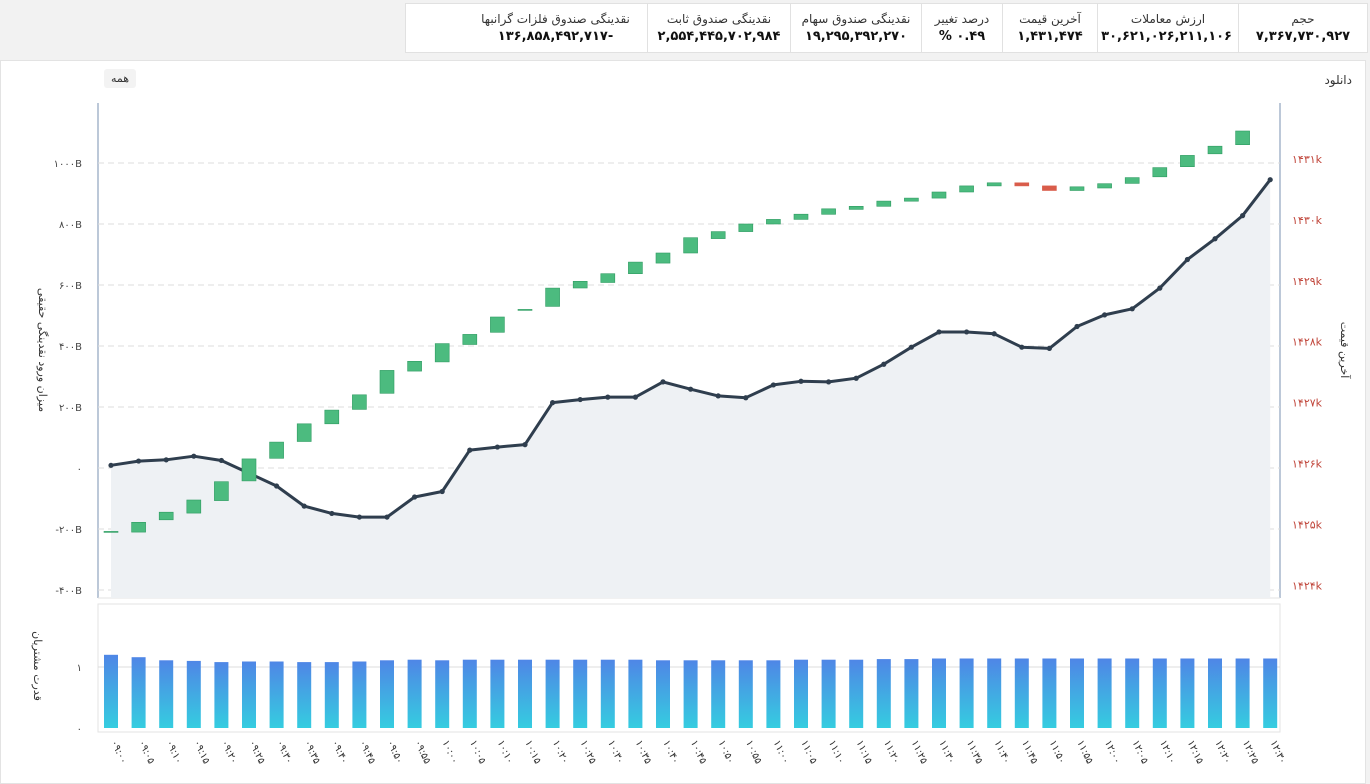  What do you see at coordinates (836, 752) in the screenshot?
I see `x-tick-label: ۱۱:۱۰` at bounding box center [836, 752].